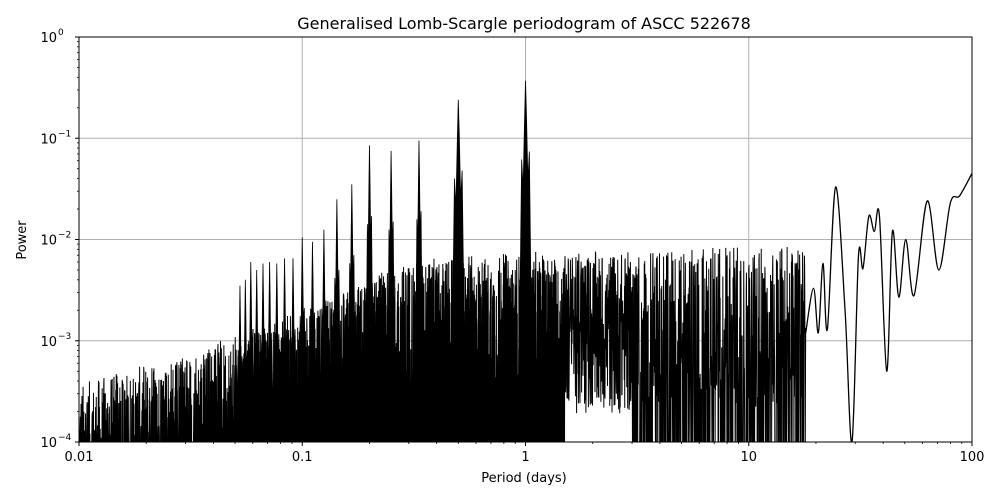 The width and height of the screenshot is (1000, 500). Describe the element at coordinates (524, 478) in the screenshot. I see `x-axis-label: Period (days)` at that location.